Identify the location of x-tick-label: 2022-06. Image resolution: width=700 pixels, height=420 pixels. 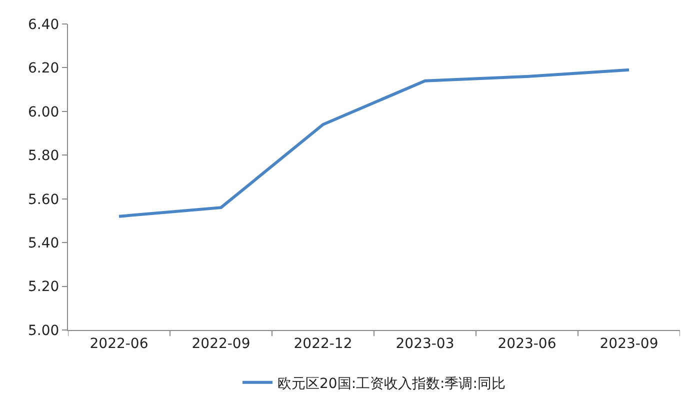
(119, 344).